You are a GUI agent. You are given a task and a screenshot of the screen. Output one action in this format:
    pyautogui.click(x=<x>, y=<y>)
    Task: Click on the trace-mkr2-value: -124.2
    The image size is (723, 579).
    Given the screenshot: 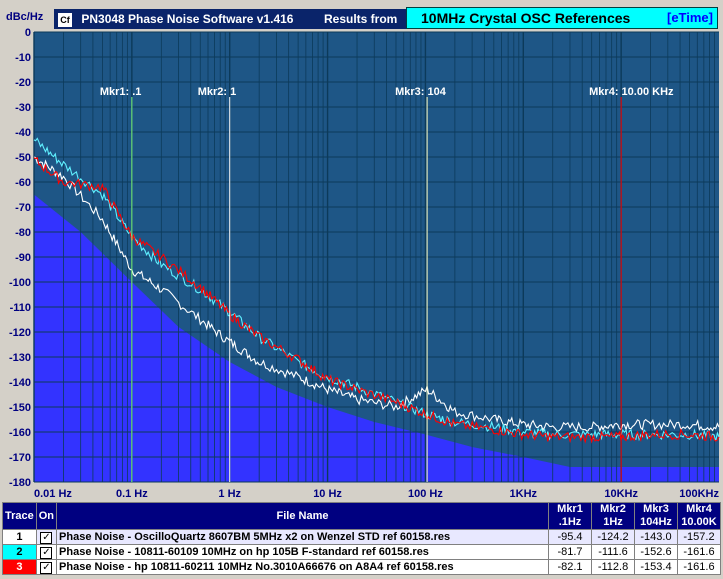 What is the action you would take?
    pyautogui.click(x=613, y=537)
    